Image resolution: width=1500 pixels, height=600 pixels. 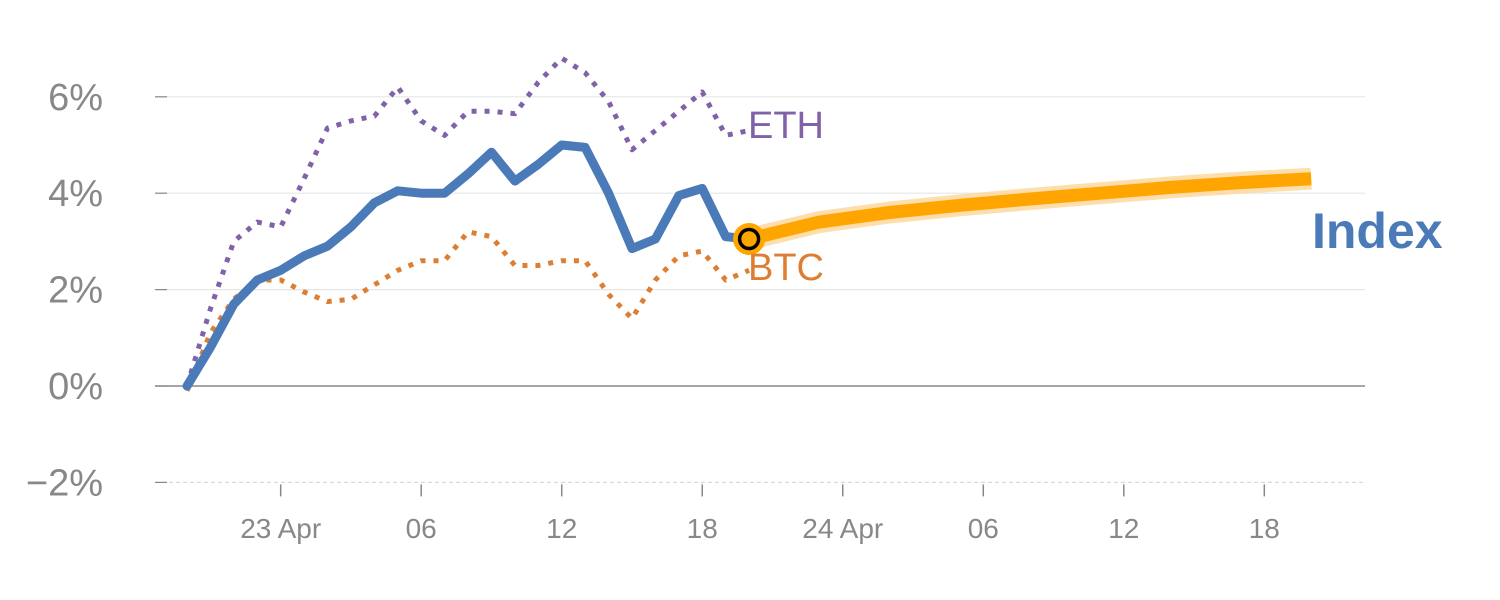 I want to click on series-labels: ETH BTC Index, so click(x=1095, y=197).